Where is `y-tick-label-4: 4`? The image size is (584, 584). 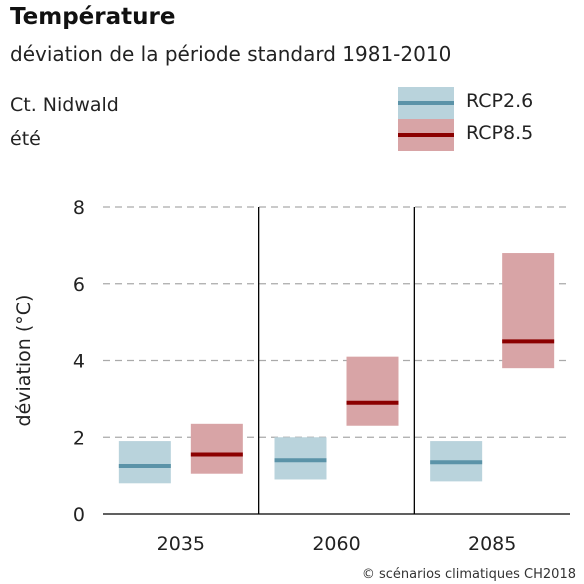 y-tick-label-4: 4 is located at coordinates (79, 362).